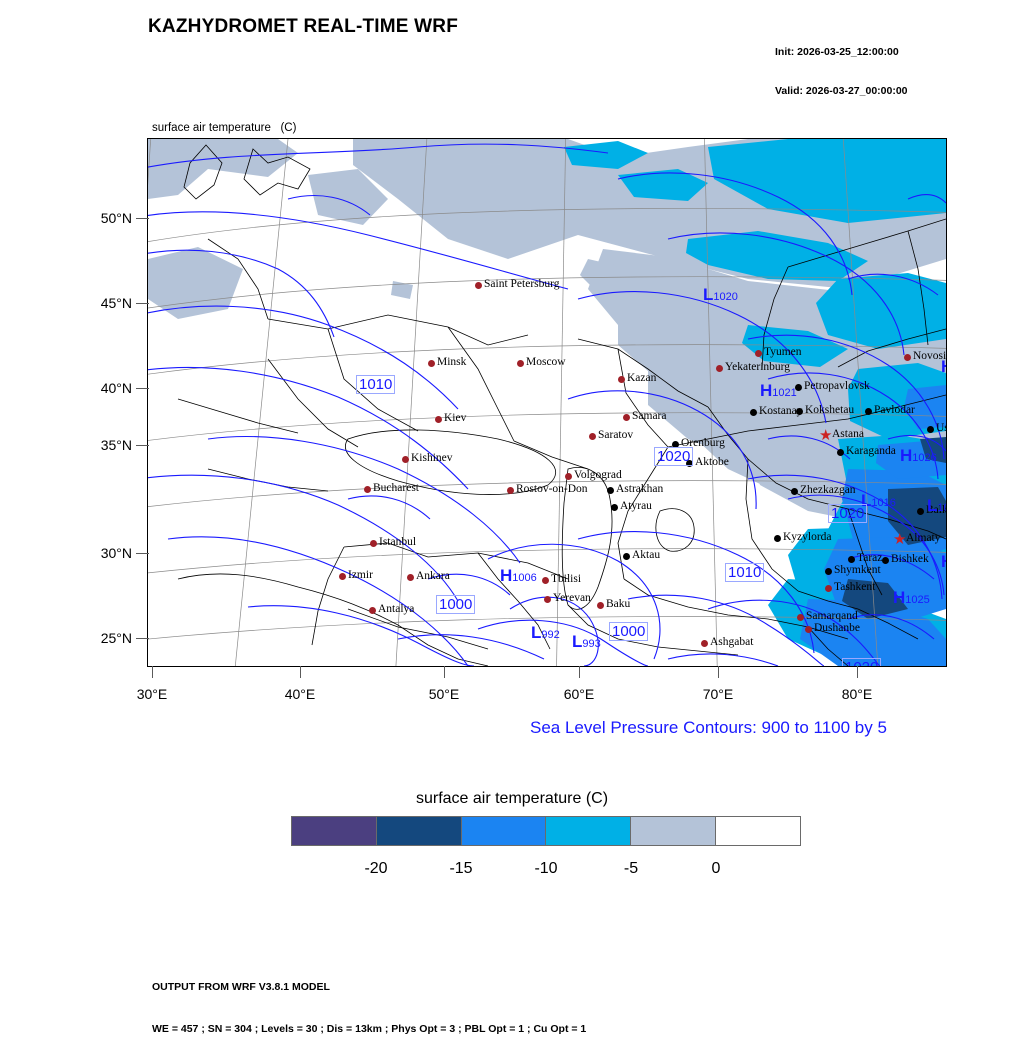 This screenshot has height=1050, width=1024. Describe the element at coordinates (116, 445) in the screenshot. I see `lat-tick-35n-label: 35°N` at that location.